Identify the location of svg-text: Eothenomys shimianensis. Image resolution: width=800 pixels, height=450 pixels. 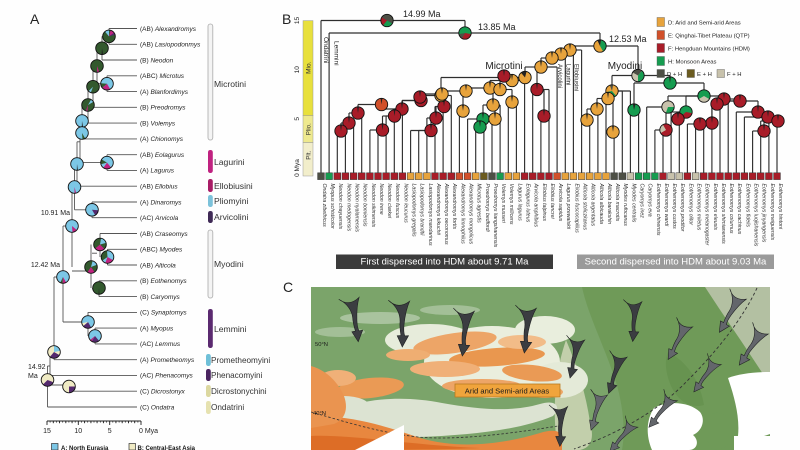
(723, 213).